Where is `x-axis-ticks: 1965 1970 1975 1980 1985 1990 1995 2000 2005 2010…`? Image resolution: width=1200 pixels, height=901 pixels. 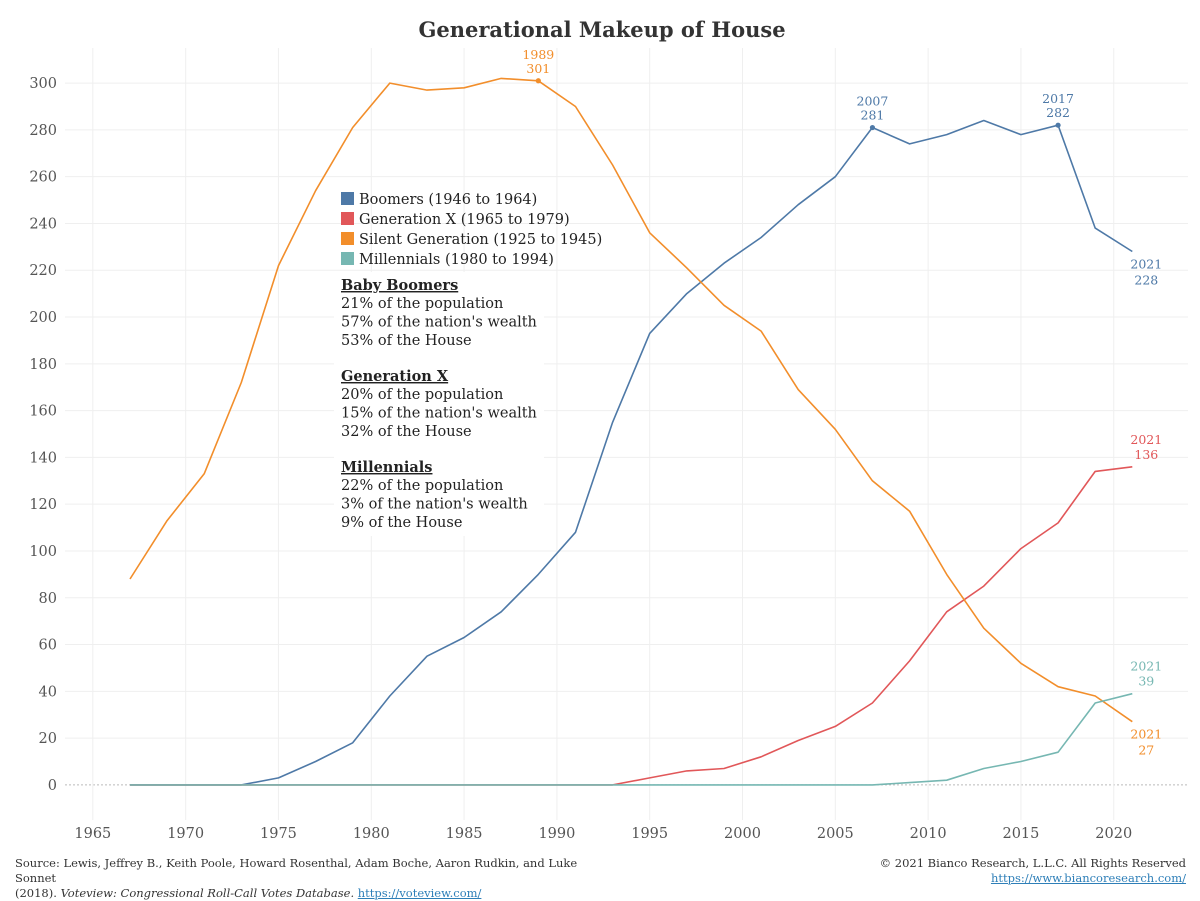 x-axis-ticks: 1965 1970 1975 1980 1985 1990 1995 2000 2005 2010… is located at coordinates (603, 834).